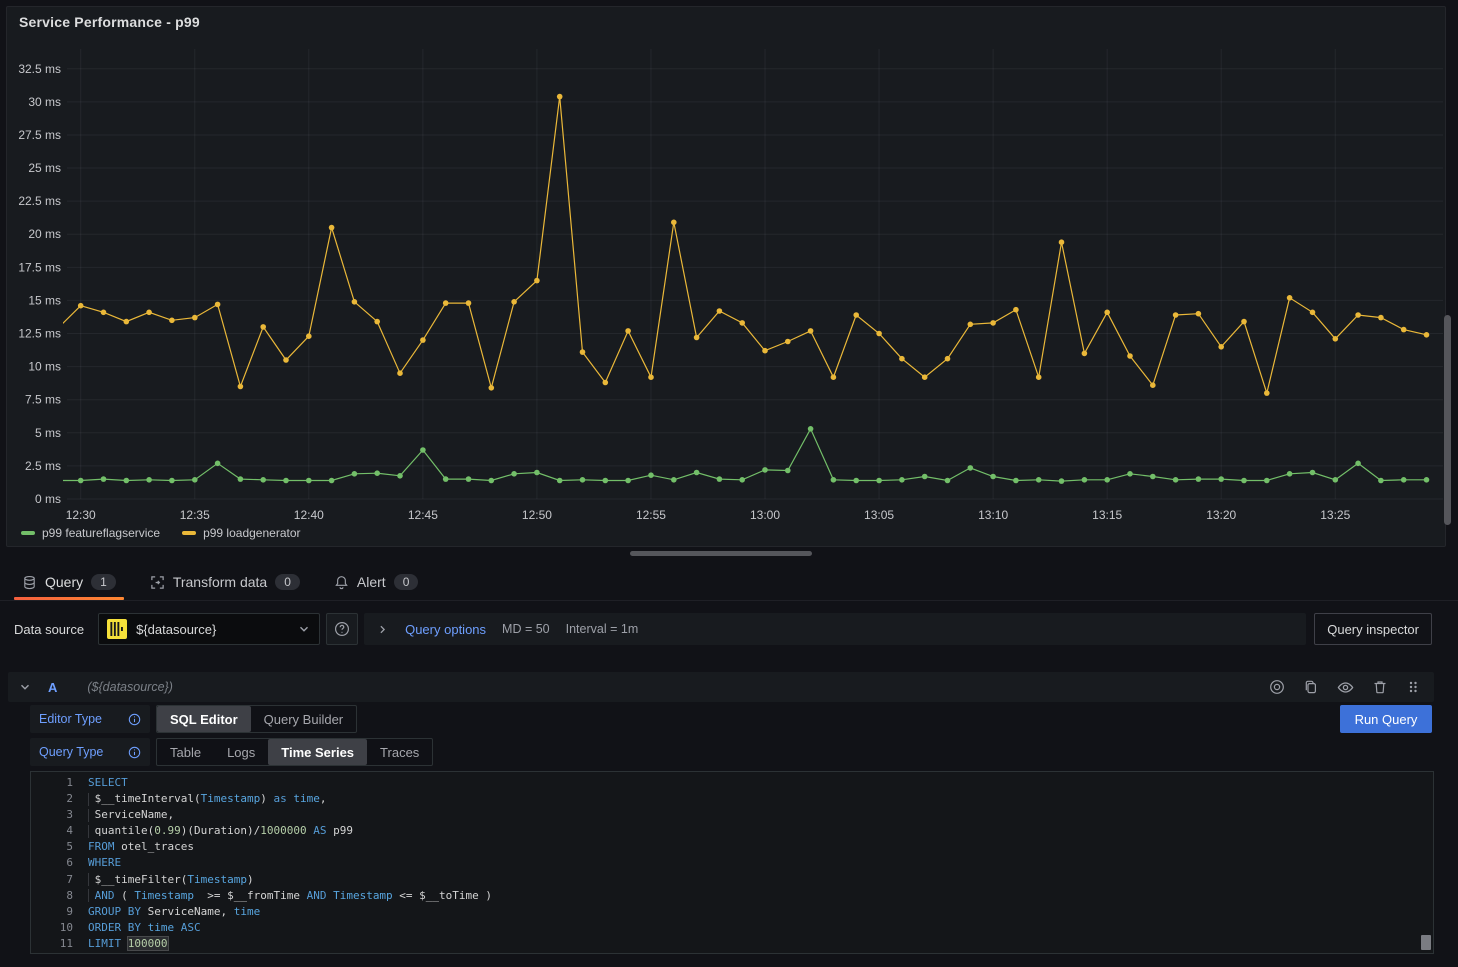  What do you see at coordinates (341, 582) in the screenshot?
I see `bell-icon` at bounding box center [341, 582].